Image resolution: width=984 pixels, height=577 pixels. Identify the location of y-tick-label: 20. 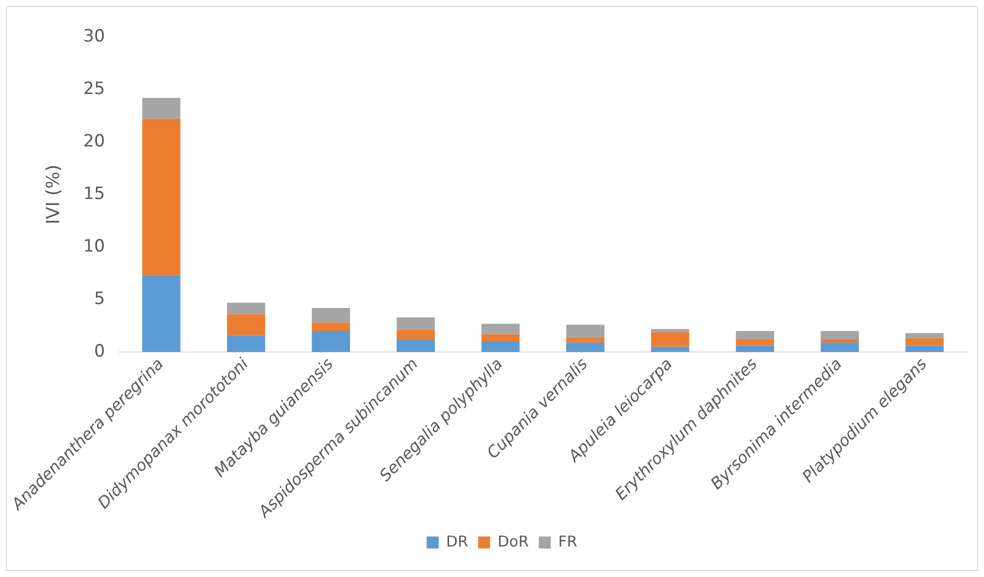
(94, 141).